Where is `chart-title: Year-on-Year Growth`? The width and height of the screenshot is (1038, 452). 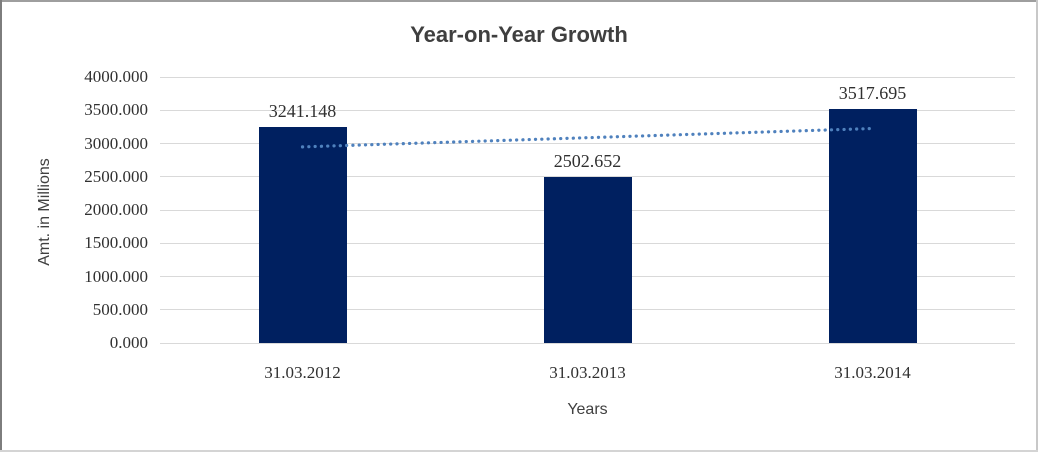
chart-title: Year-on-Year Growth is located at coordinates (519, 34).